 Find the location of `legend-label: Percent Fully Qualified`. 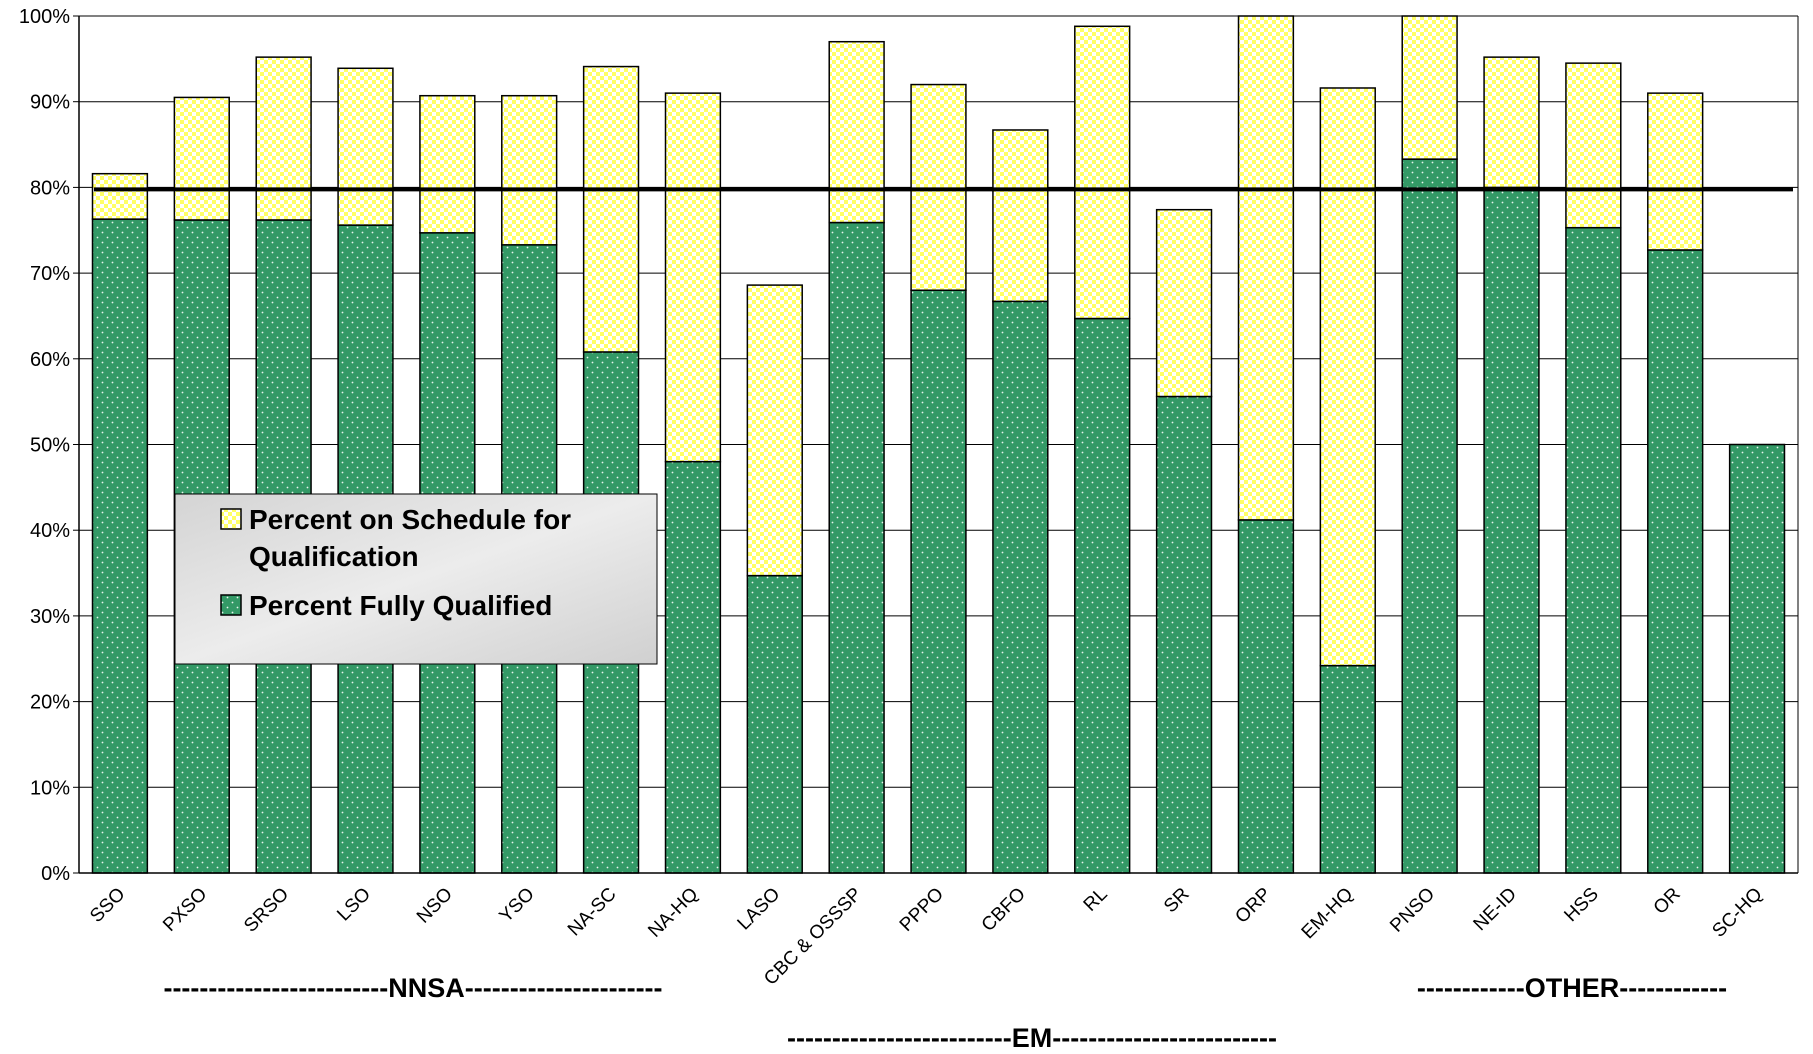

legend-label: Percent Fully Qualified is located at coordinates (400, 605).